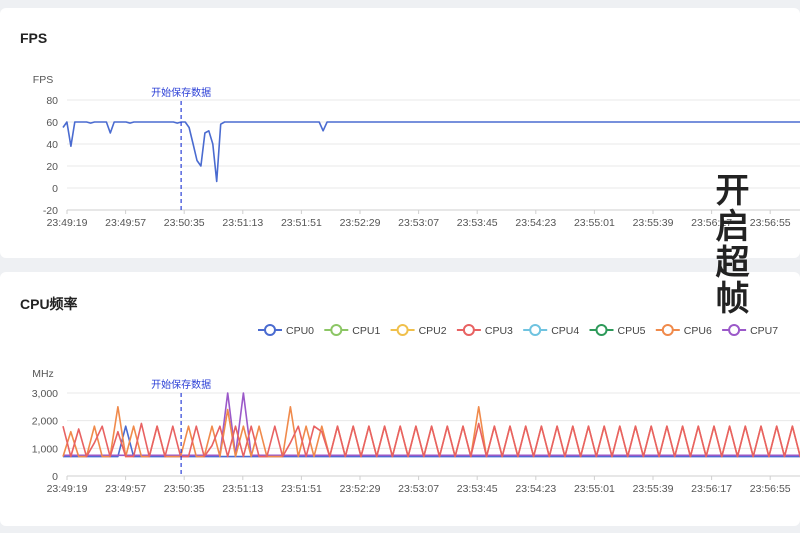 The image size is (800, 533). Describe the element at coordinates (45, 394) in the screenshot. I see `y-tick-label: 3,000` at that location.